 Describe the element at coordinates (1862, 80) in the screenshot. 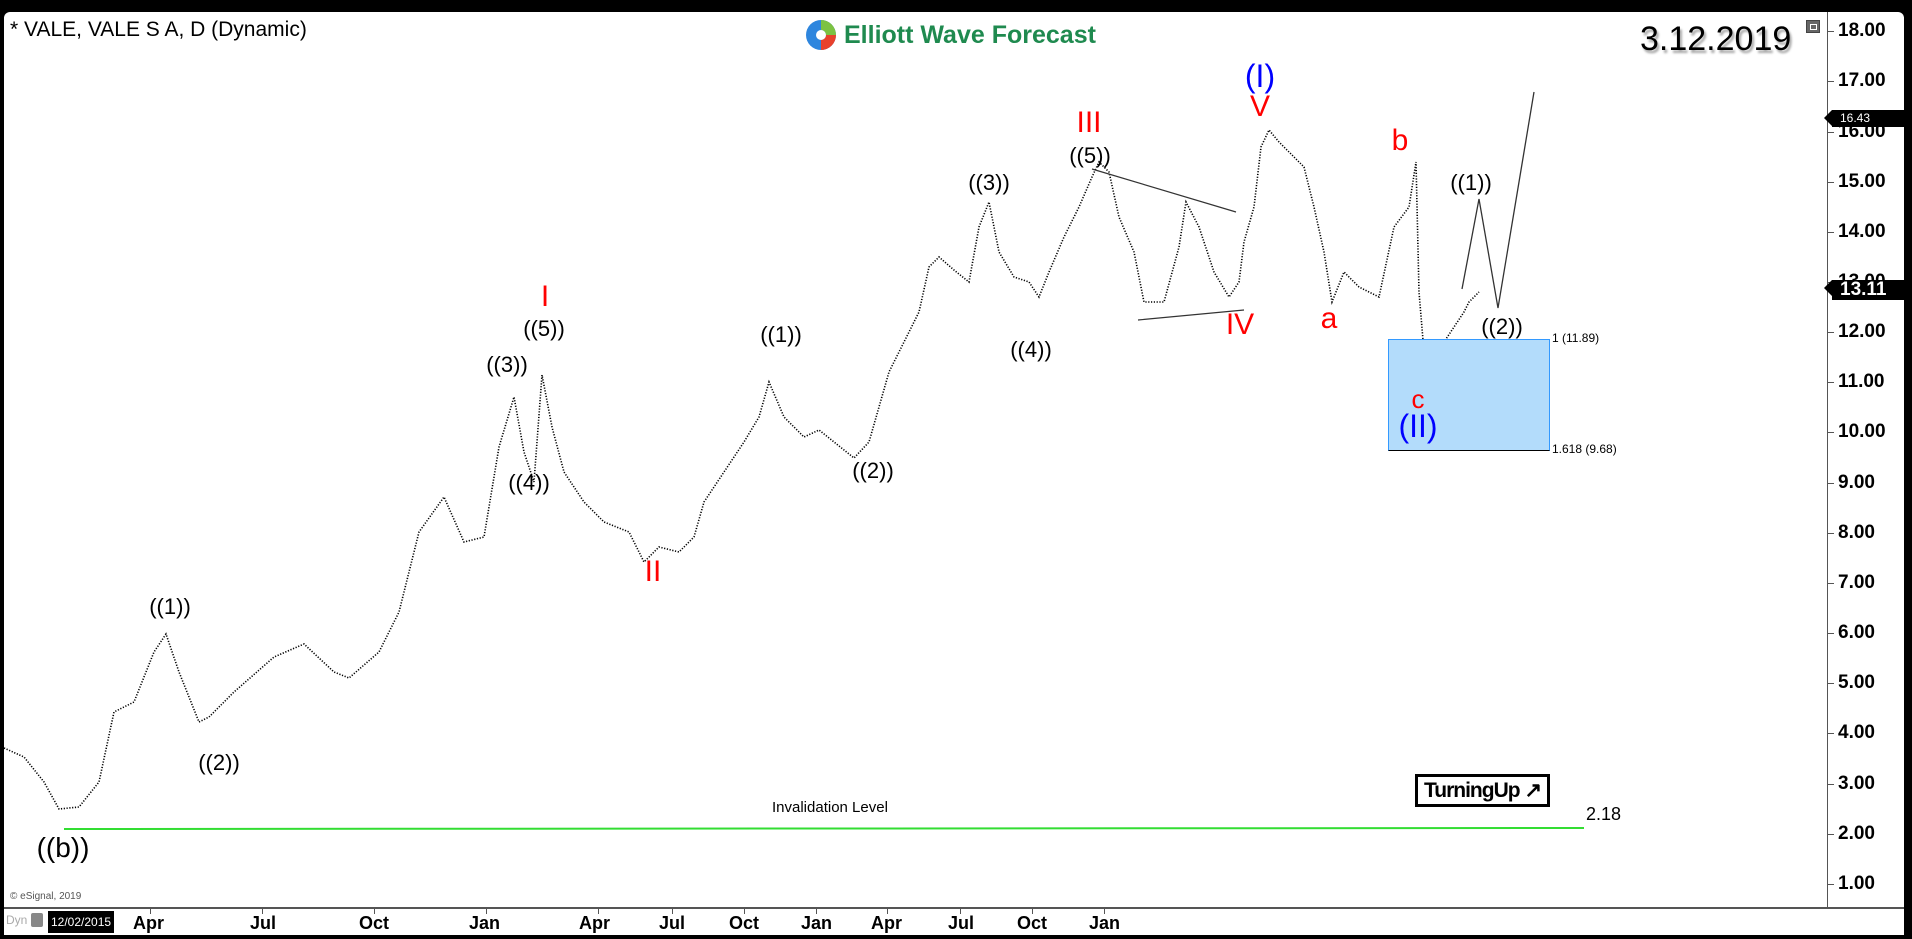

I see `y-label: 17.00` at that location.